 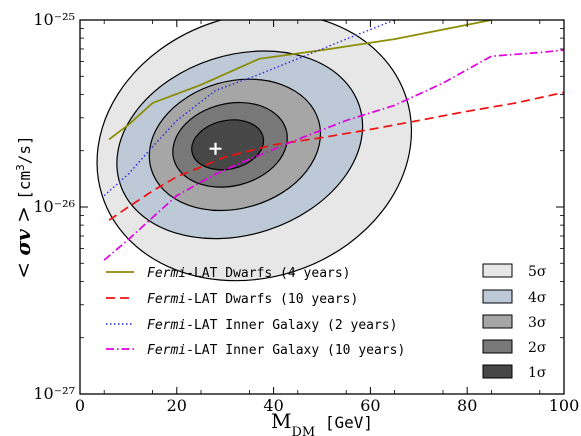 I want to click on legend-sigma-label-4: 1σ, so click(x=537, y=373).